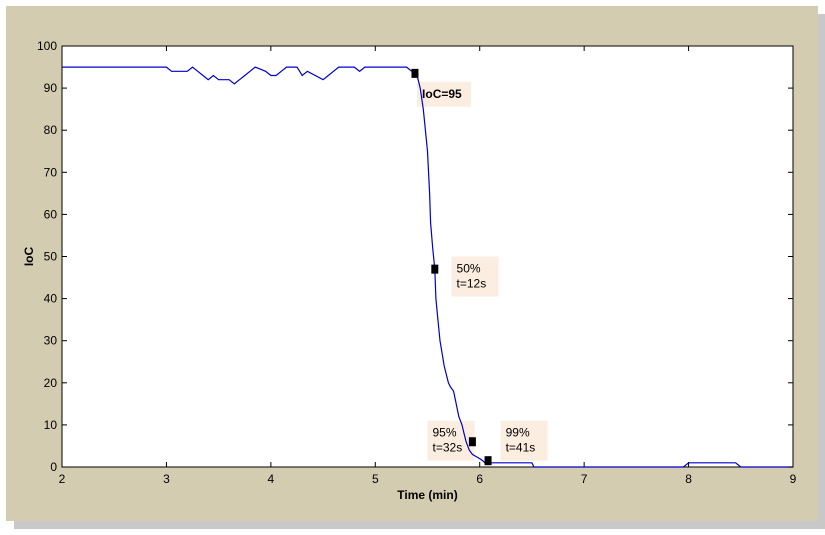 The width and height of the screenshot is (825, 535). Describe the element at coordinates (29, 257) in the screenshot. I see `y-axis-label: IoC` at that location.